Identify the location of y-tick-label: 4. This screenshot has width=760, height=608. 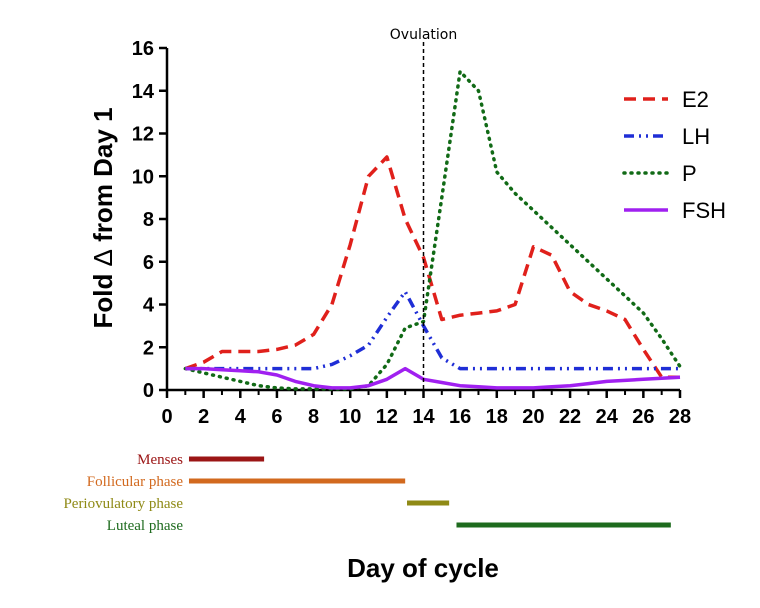
(149, 306).